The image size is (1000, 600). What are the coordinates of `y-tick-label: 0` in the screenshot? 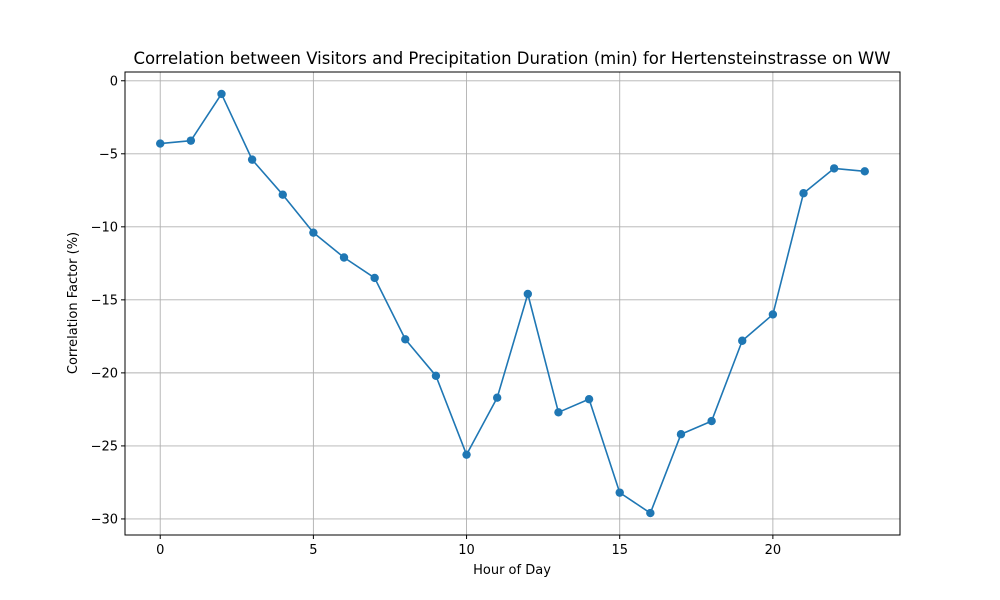 It's located at (114, 81).